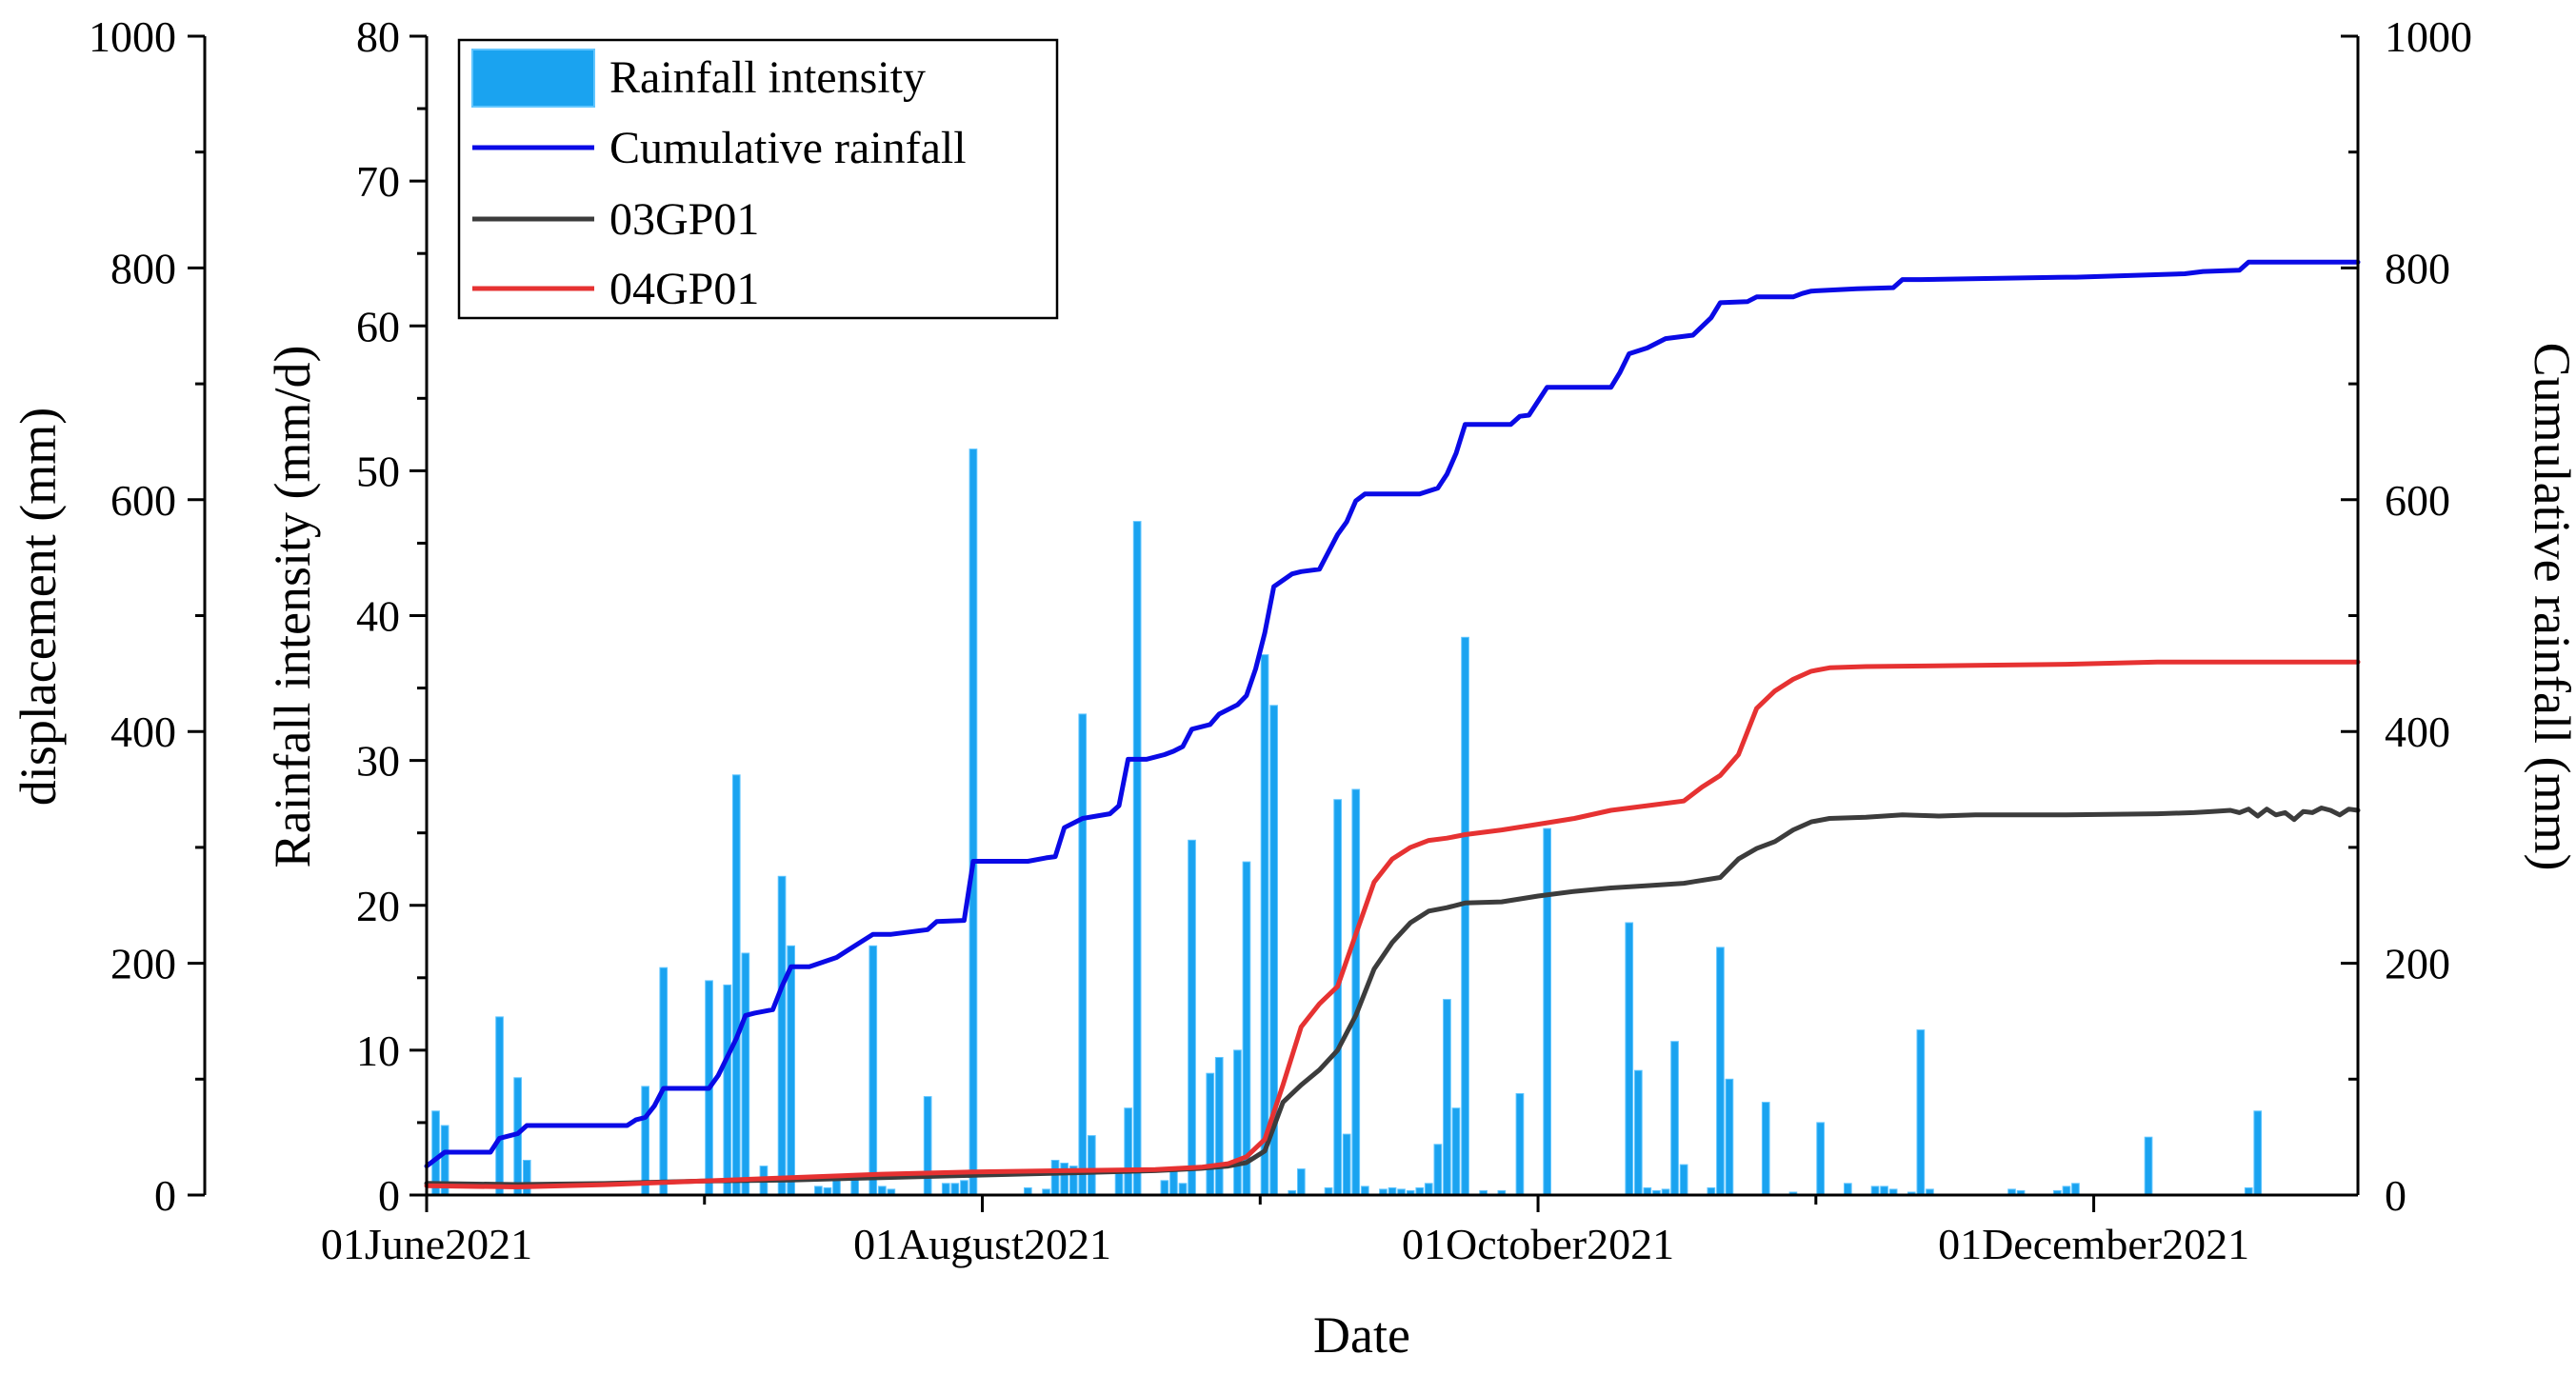 The image size is (2576, 1375). What do you see at coordinates (165, 1195) in the screenshot?
I see `displacement-tick-label: 0` at bounding box center [165, 1195].